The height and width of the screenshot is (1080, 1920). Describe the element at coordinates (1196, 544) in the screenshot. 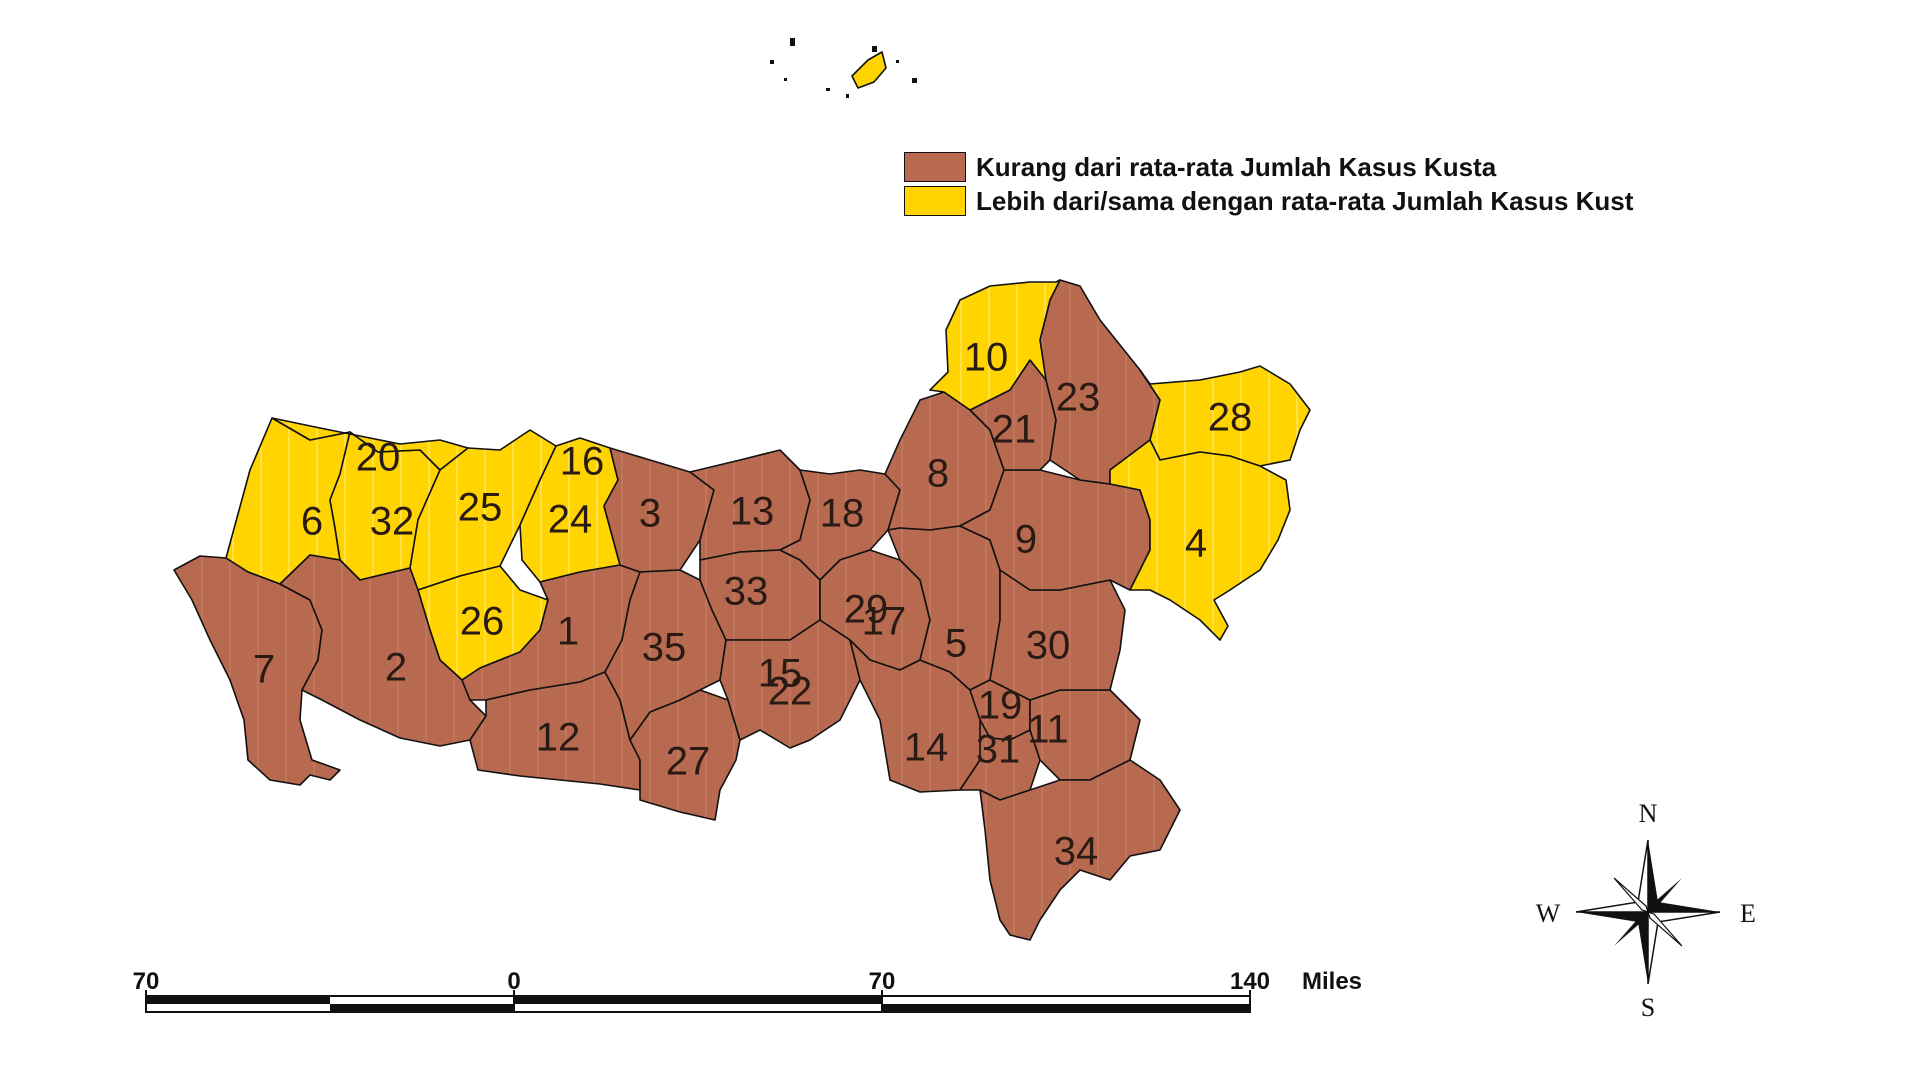

I see `region-label-4: 4` at that location.